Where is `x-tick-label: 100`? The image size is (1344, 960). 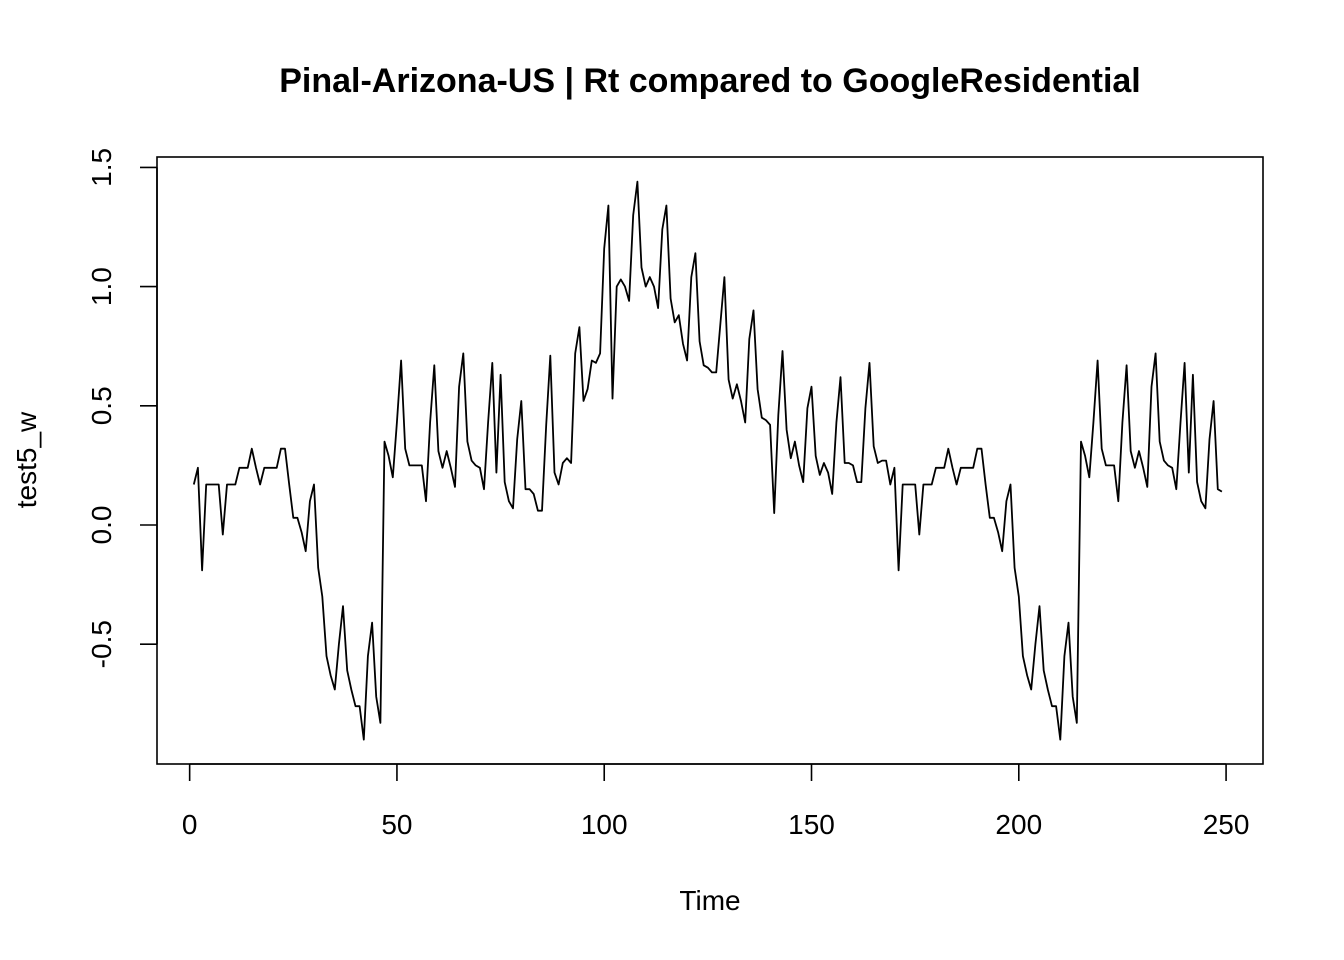 x-tick-label: 100 is located at coordinates (604, 824).